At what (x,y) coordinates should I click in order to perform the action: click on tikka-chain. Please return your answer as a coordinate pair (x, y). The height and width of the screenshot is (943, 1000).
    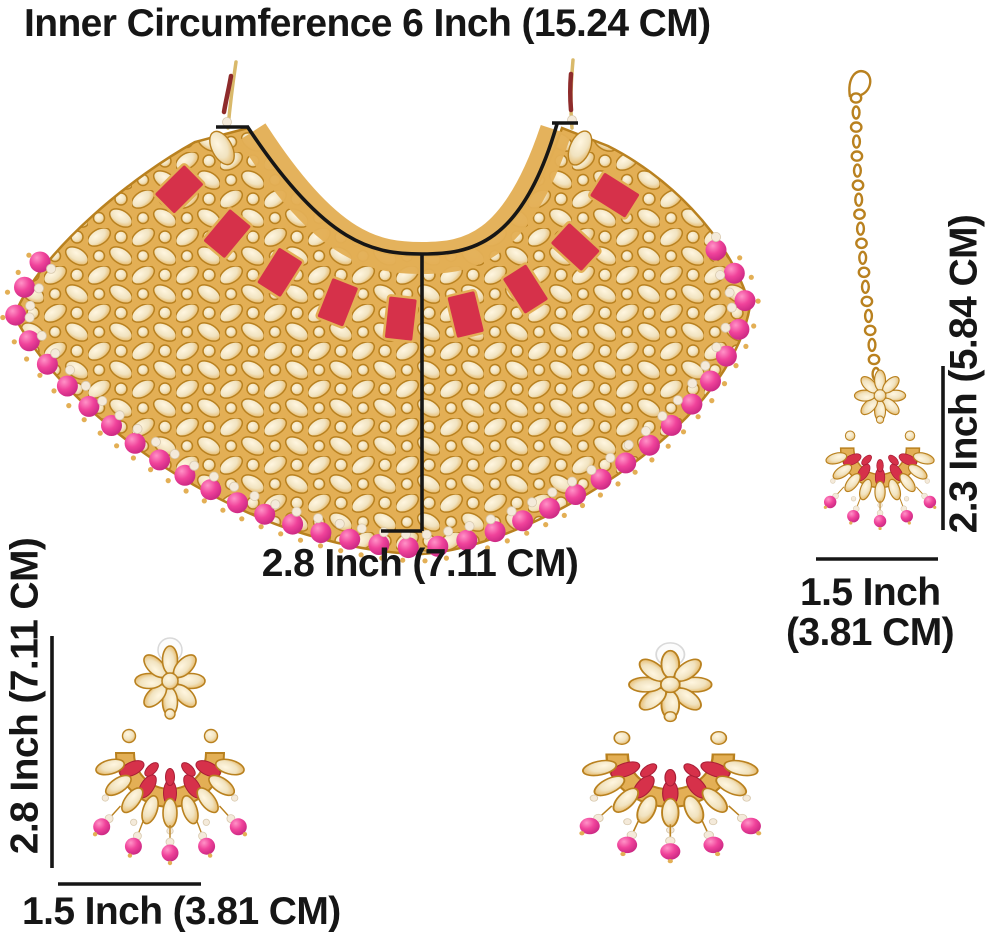
    Looking at the image, I should click on (865, 237).